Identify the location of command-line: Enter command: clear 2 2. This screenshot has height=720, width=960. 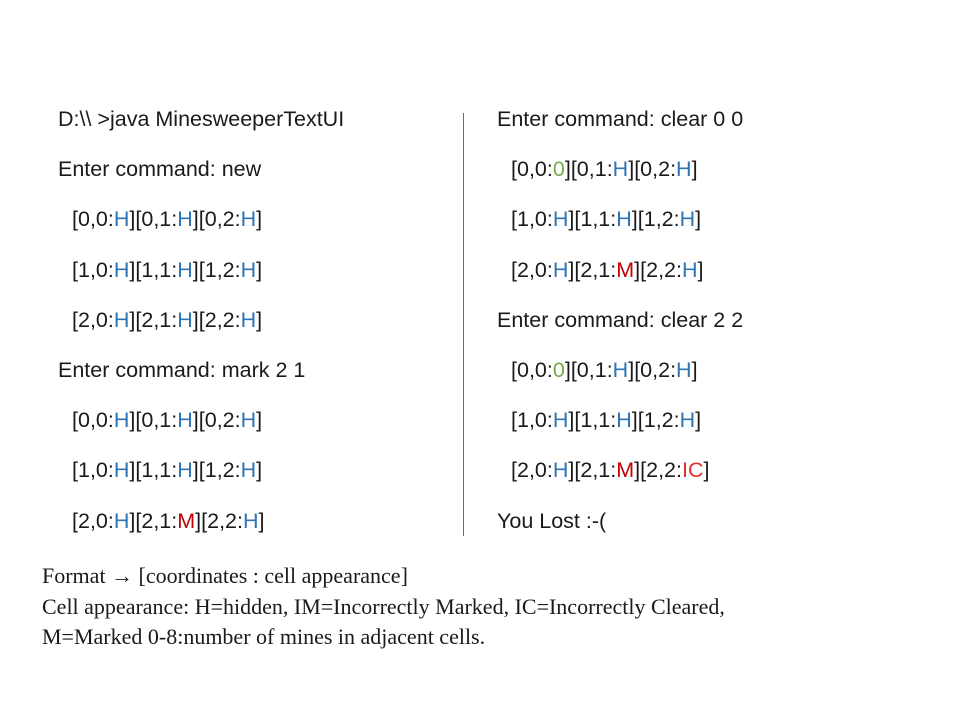
(620, 319).